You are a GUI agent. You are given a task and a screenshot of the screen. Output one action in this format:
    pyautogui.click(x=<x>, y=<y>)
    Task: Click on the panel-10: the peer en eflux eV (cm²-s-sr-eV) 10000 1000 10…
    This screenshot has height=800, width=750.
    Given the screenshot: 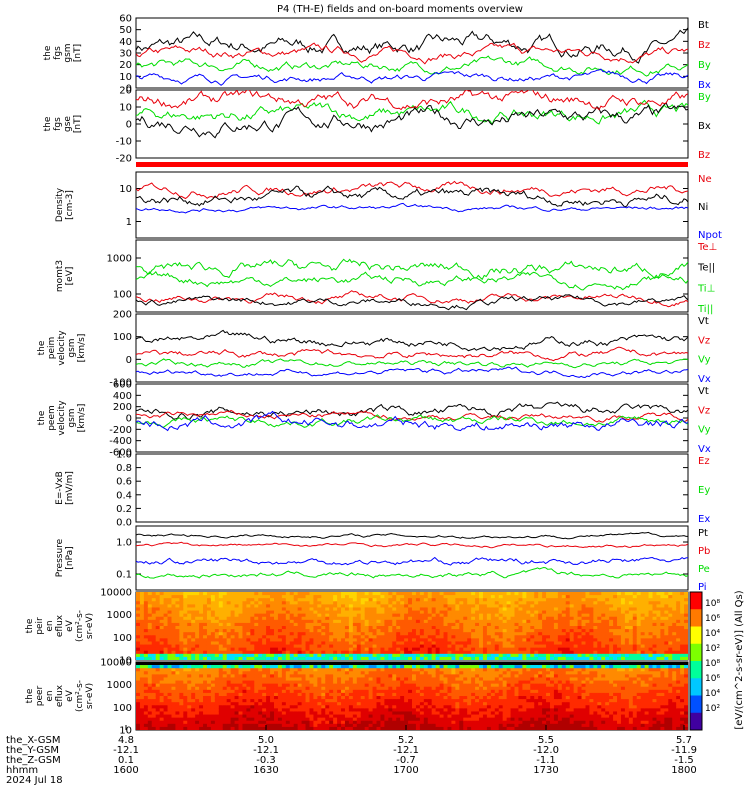 What is the action you would take?
    pyautogui.click(x=357, y=697)
    